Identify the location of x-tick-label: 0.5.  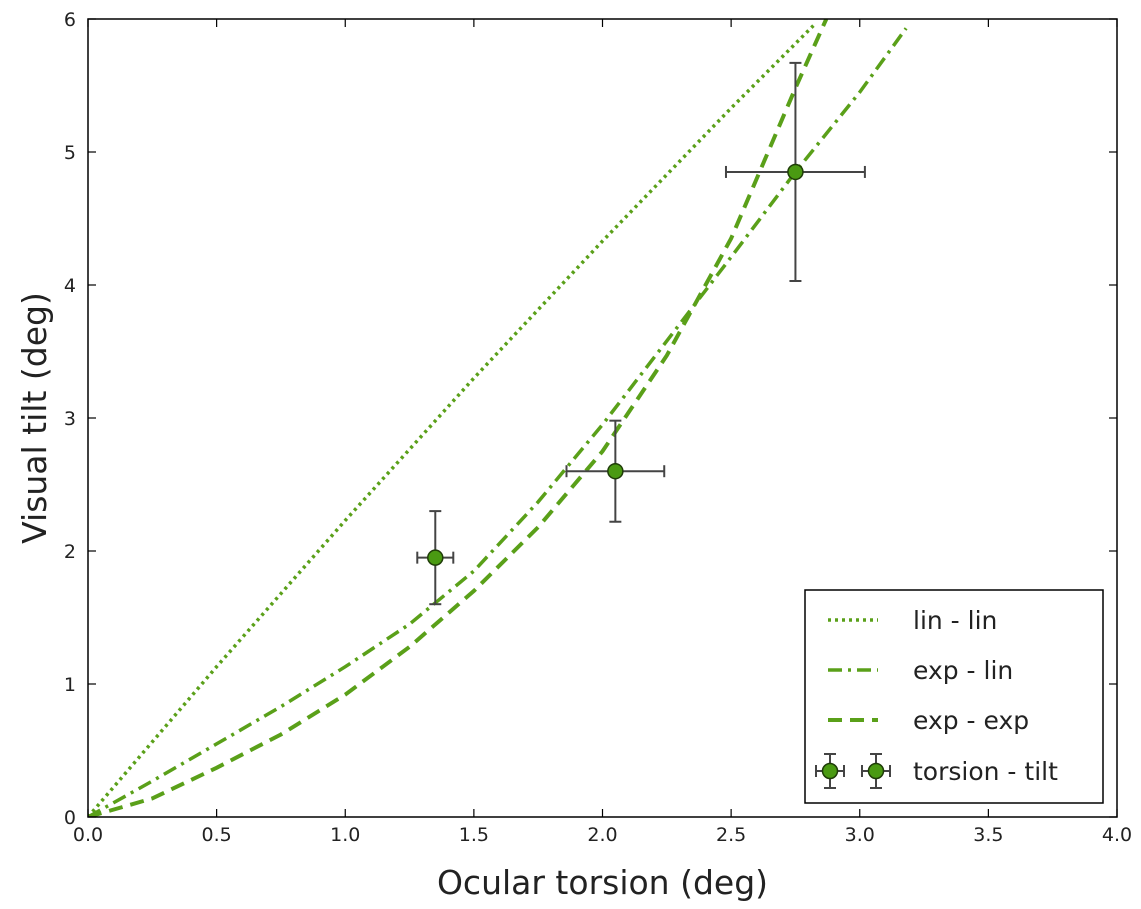
(217, 835).